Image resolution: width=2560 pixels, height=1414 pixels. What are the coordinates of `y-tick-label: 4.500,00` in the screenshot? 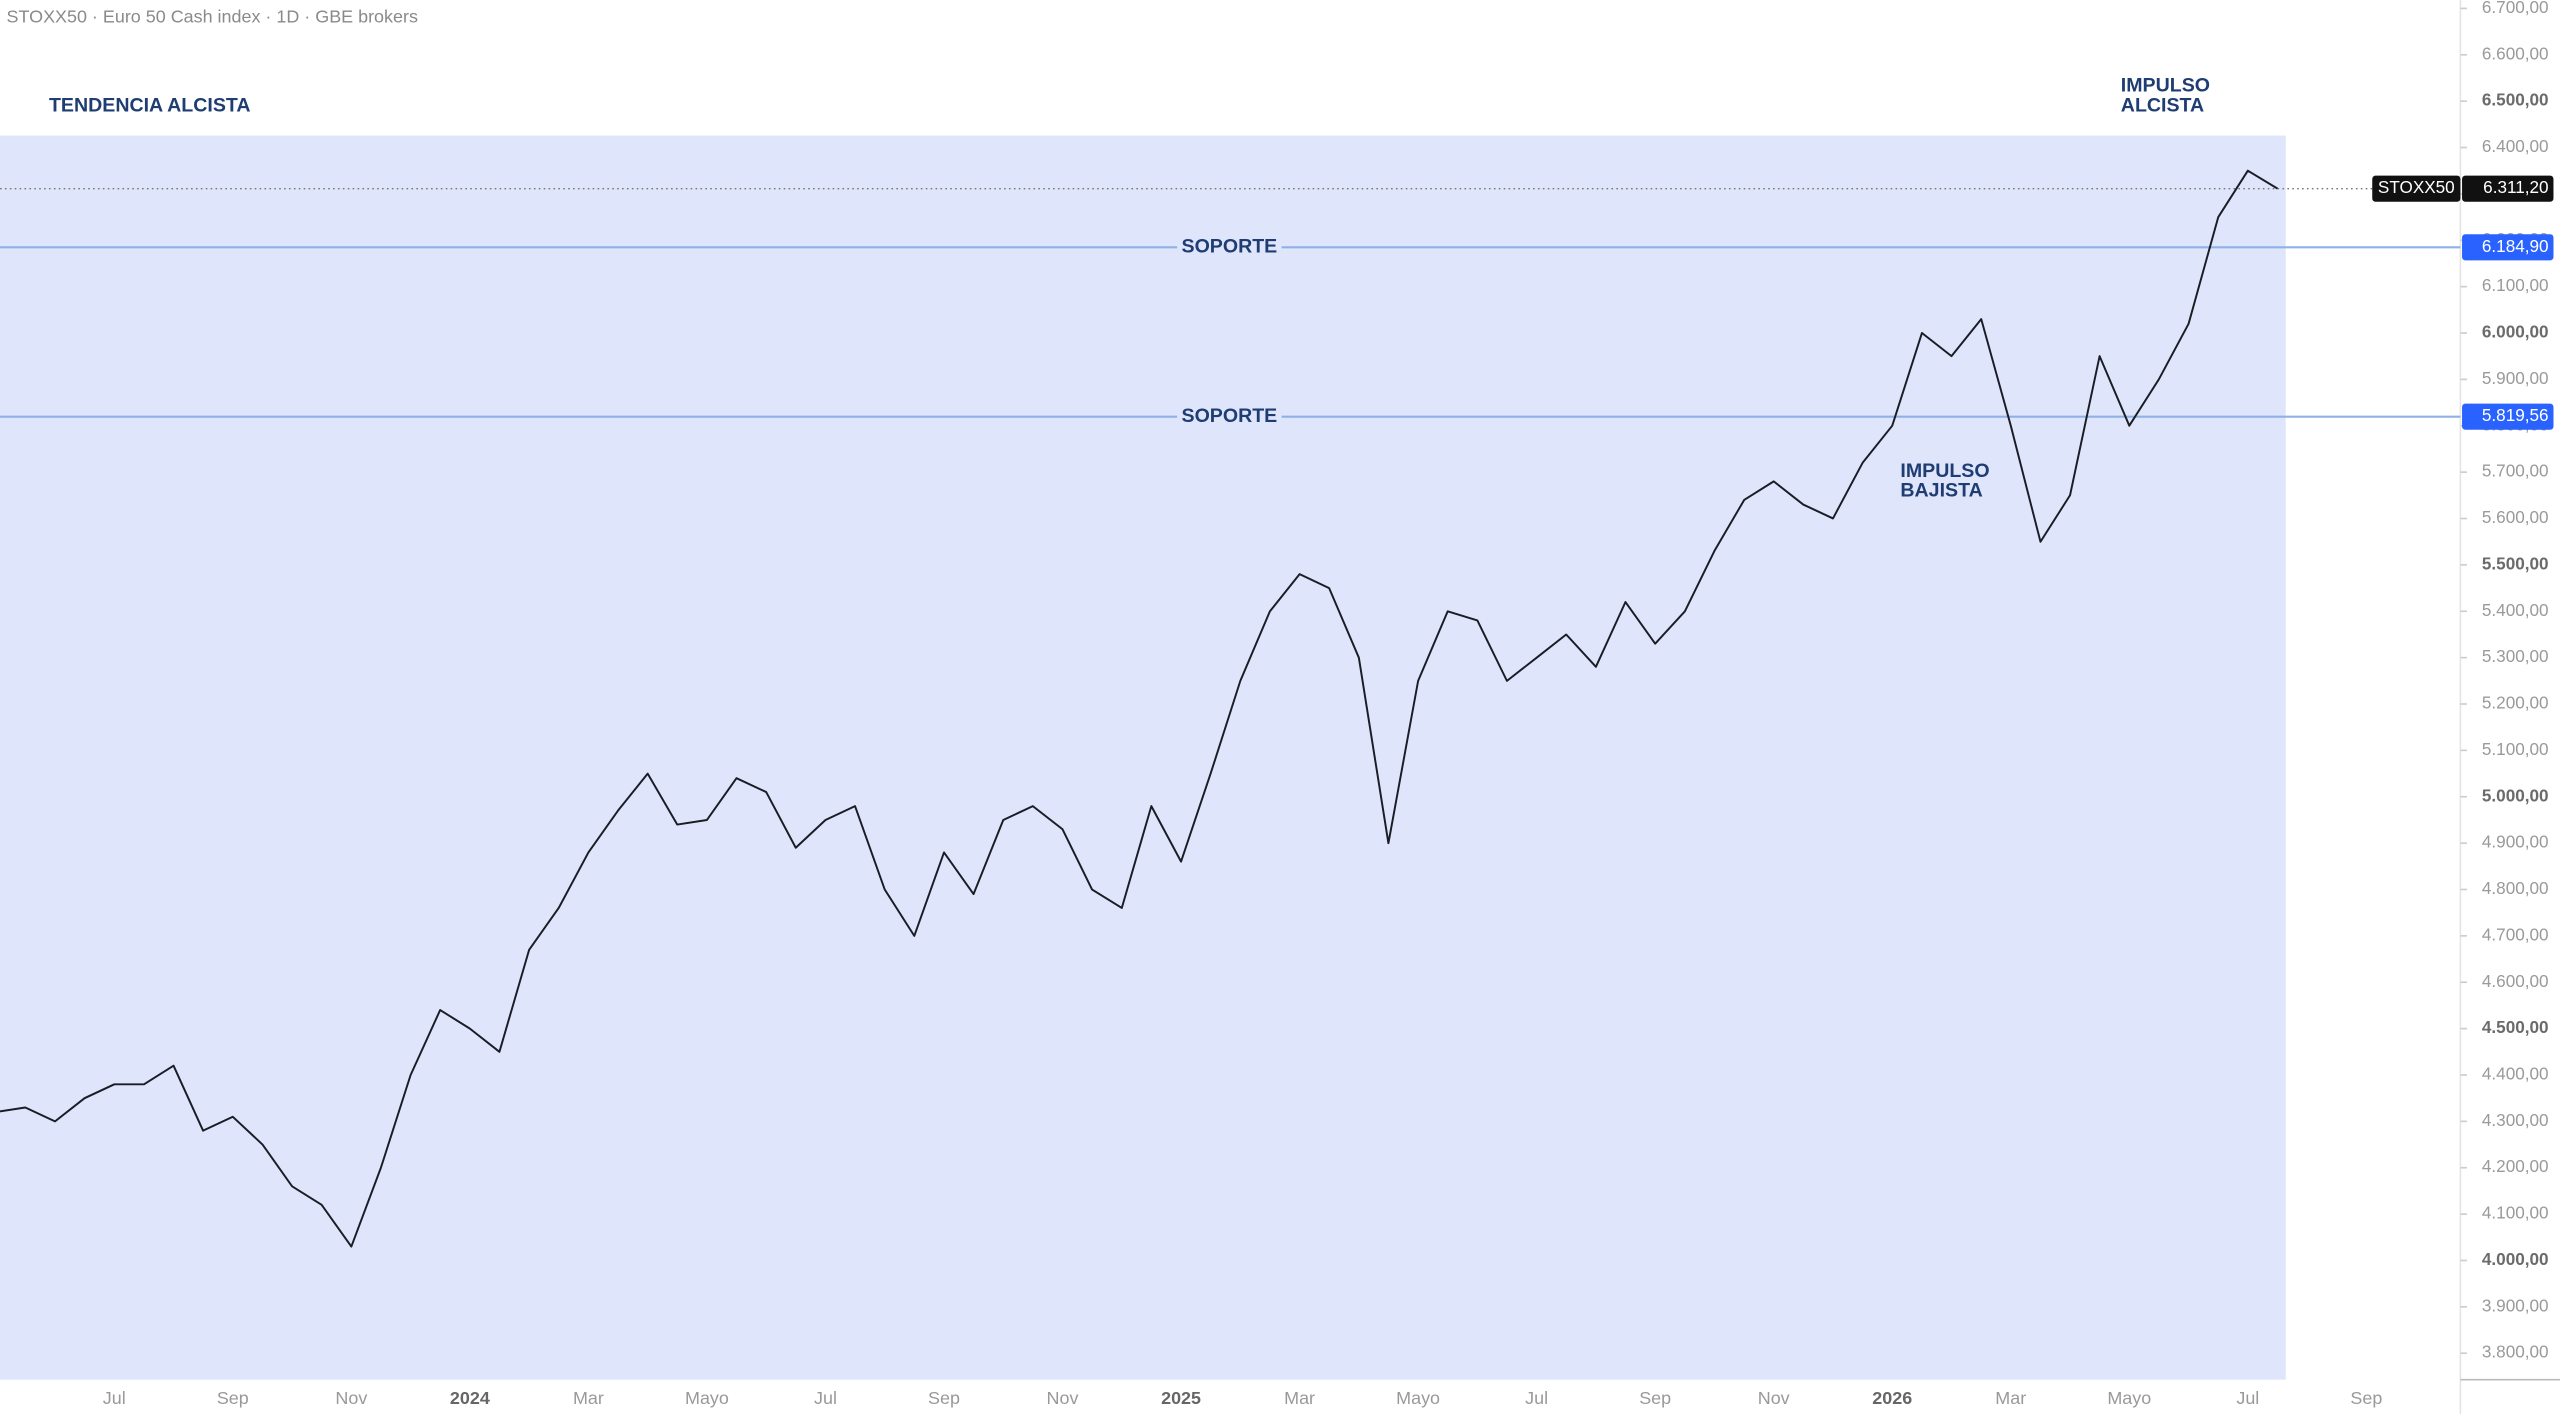 It's located at (2515, 1027).